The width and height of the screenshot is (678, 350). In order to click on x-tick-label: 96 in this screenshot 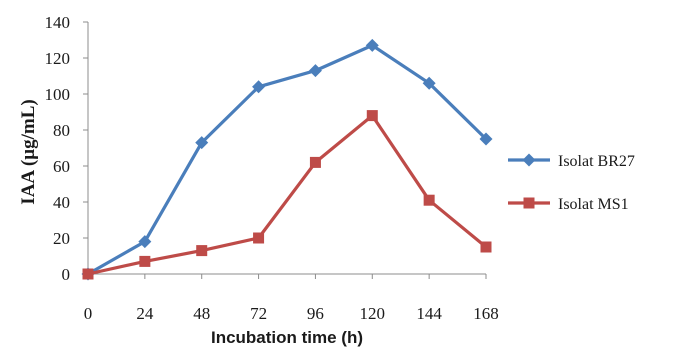, I will do `click(315, 313)`.